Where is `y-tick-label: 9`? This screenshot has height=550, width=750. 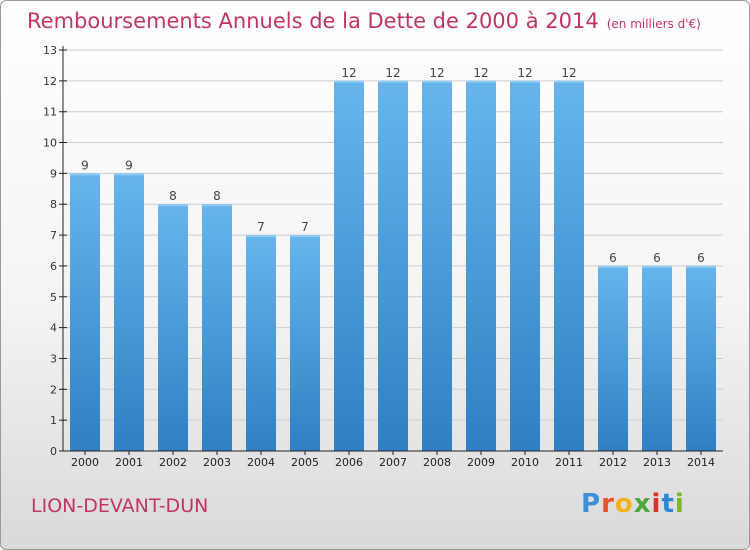
y-tick-label: 9 is located at coordinates (53, 173).